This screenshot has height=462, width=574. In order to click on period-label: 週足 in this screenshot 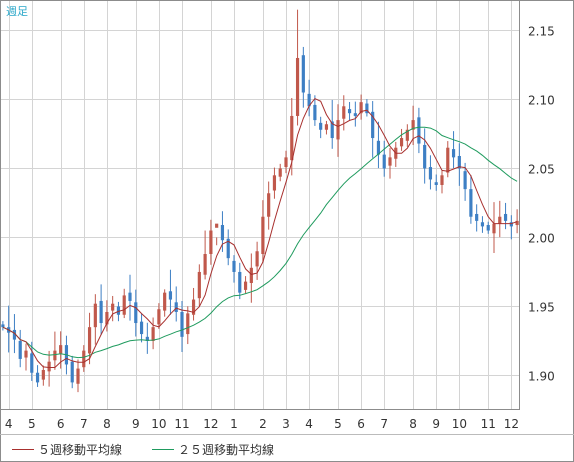, I will do `click(17, 11)`.